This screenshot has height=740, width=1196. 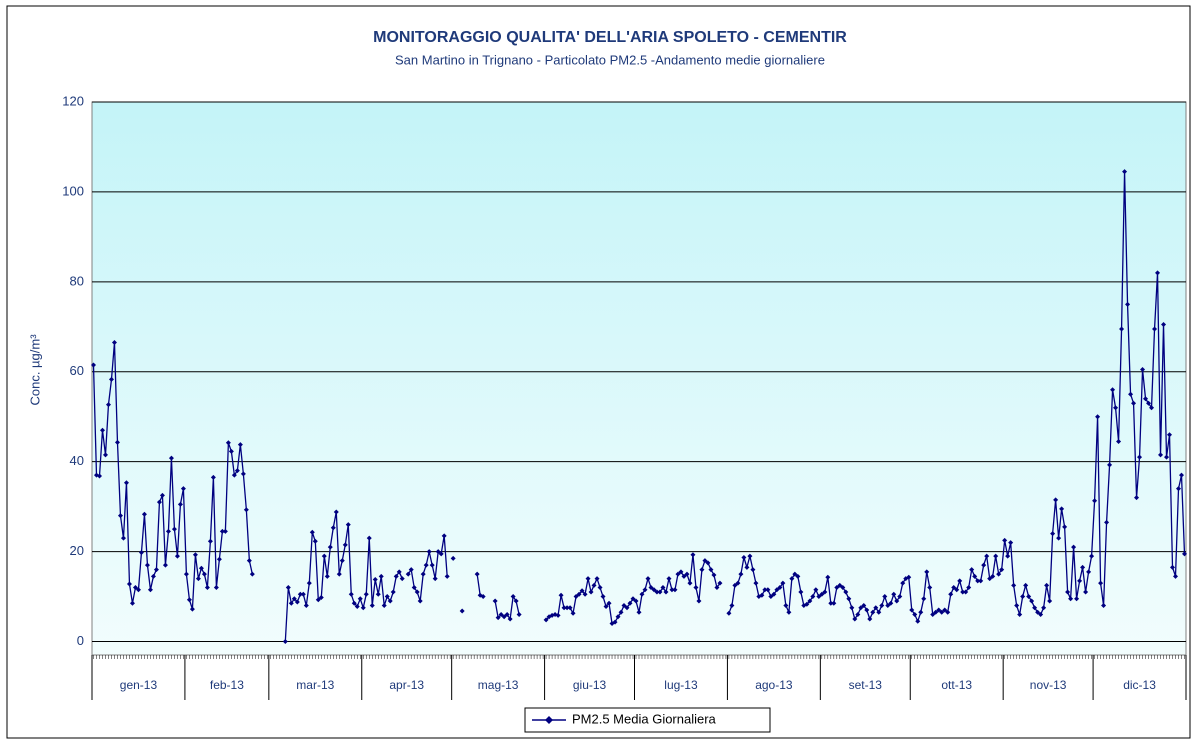 What do you see at coordinates (77, 280) in the screenshot?
I see `y-tick-label: 80` at bounding box center [77, 280].